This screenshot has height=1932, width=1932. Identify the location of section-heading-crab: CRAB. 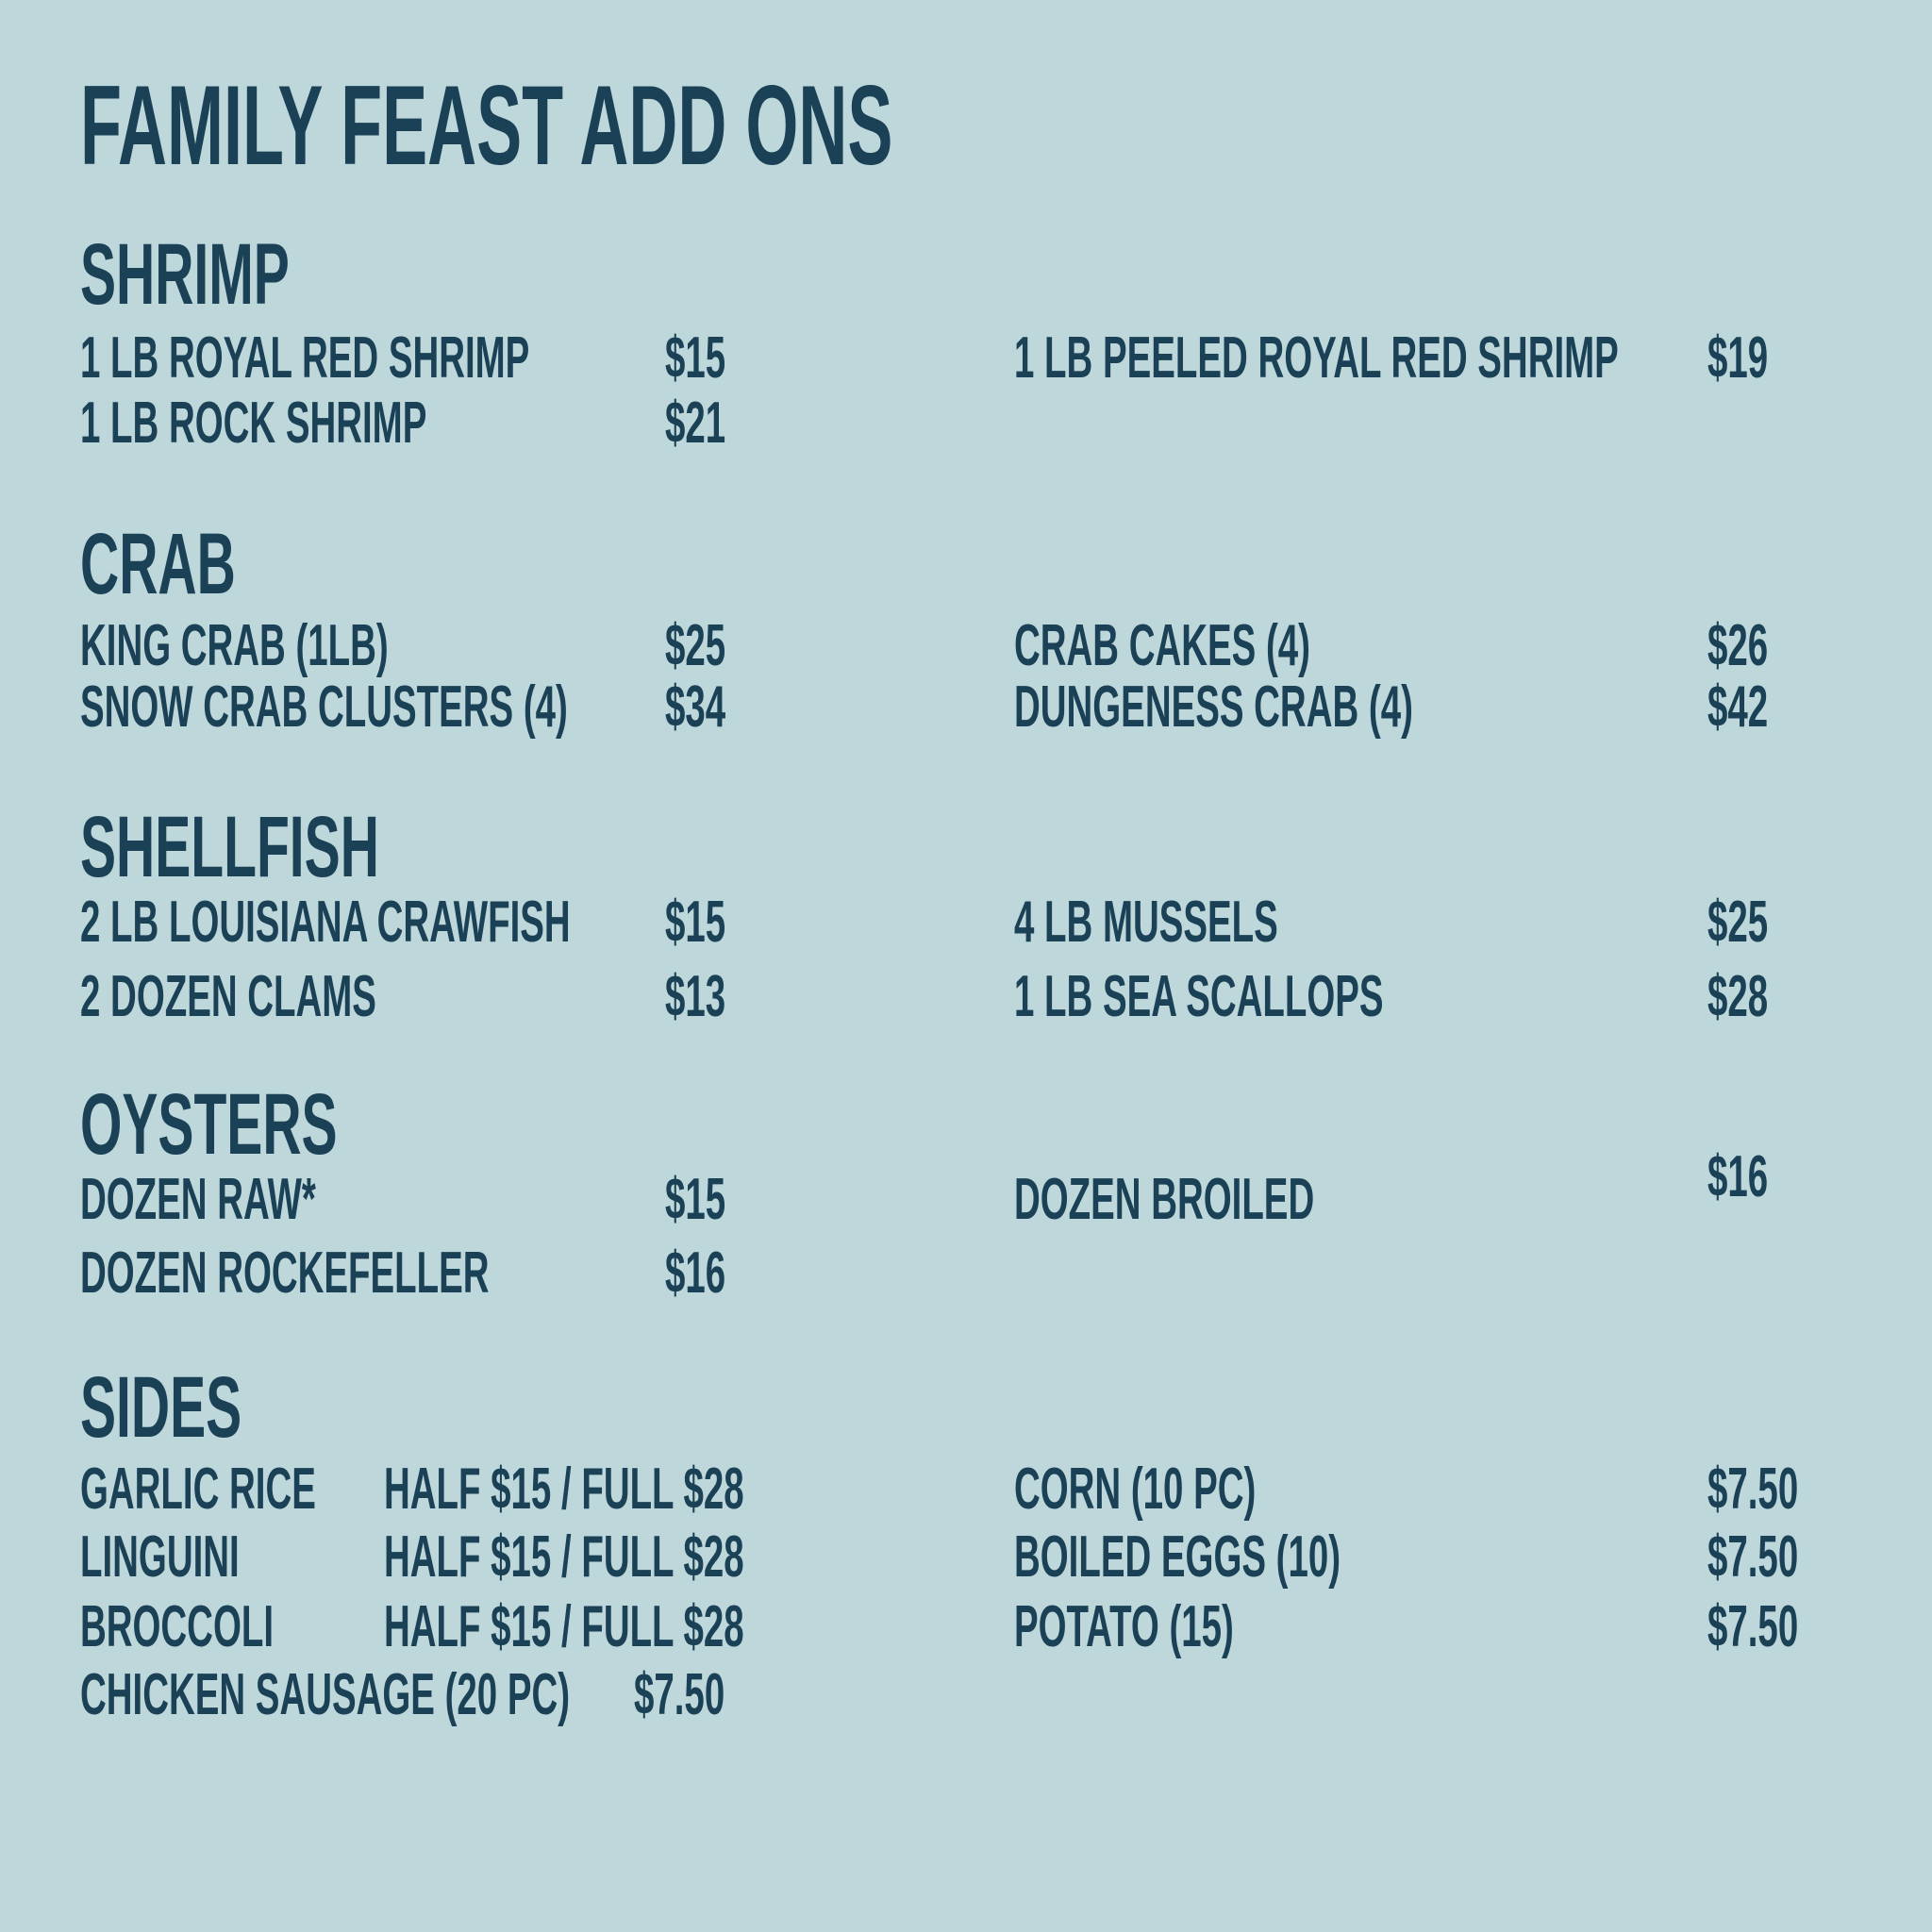
(205, 564).